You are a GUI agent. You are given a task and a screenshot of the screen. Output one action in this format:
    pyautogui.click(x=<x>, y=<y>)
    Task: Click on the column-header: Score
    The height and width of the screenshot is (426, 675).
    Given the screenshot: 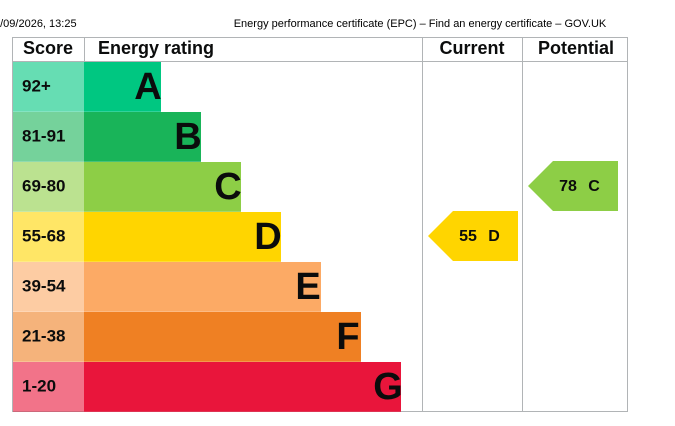 What is the action you would take?
    pyautogui.click(x=48, y=48)
    